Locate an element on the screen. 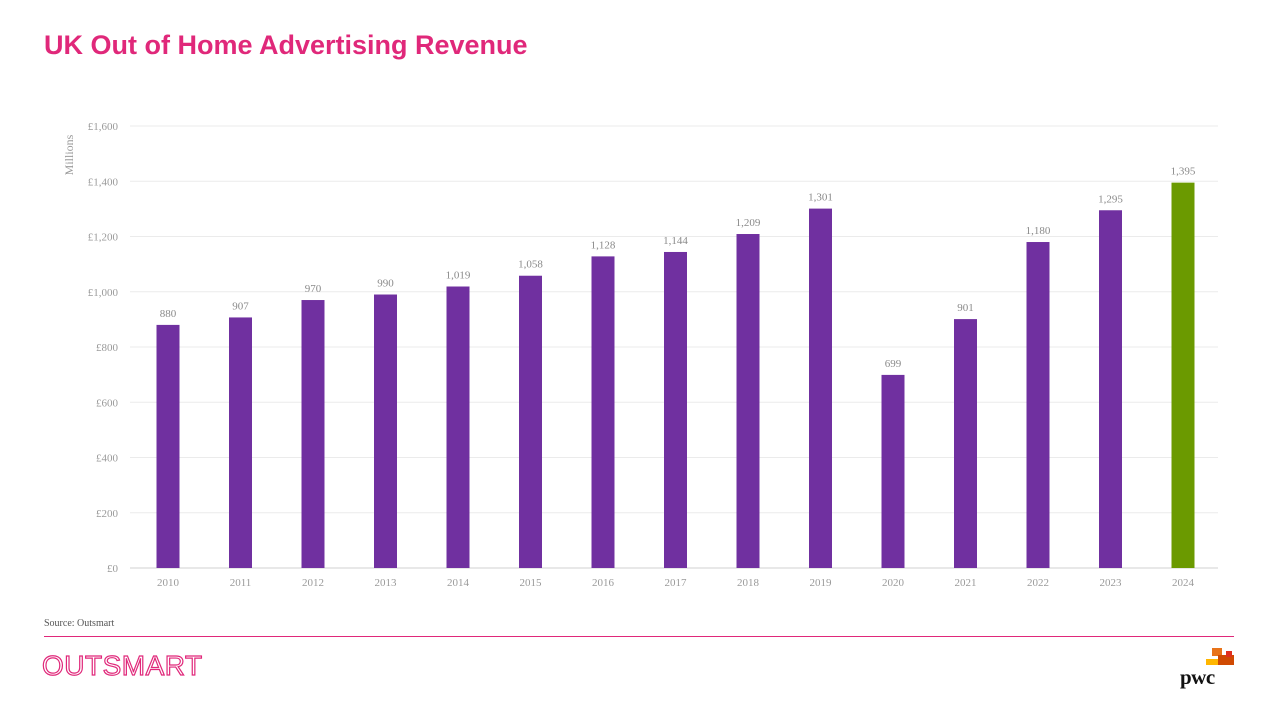 Image resolution: width=1275 pixels, height=707 pixels. x-tick-label: 2013 is located at coordinates (386, 583).